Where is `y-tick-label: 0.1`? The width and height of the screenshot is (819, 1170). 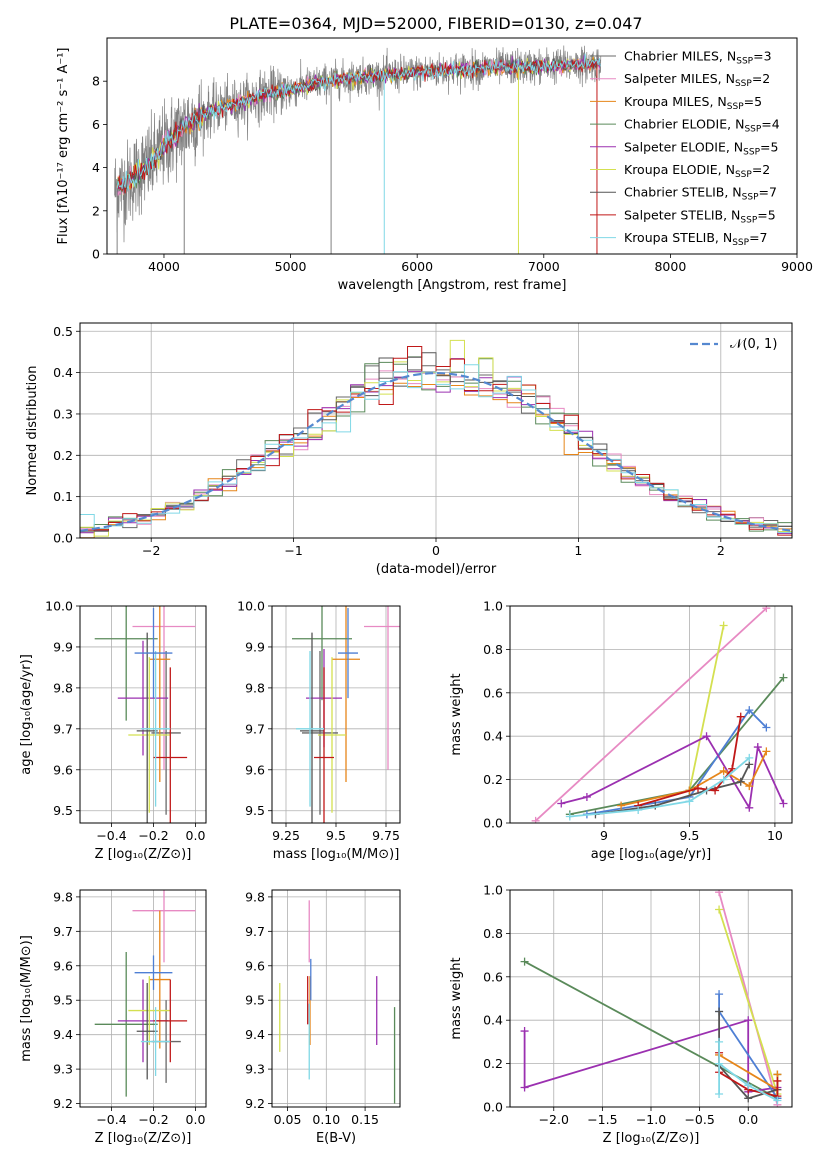
y-tick-label: 0.1 is located at coordinates (63, 496).